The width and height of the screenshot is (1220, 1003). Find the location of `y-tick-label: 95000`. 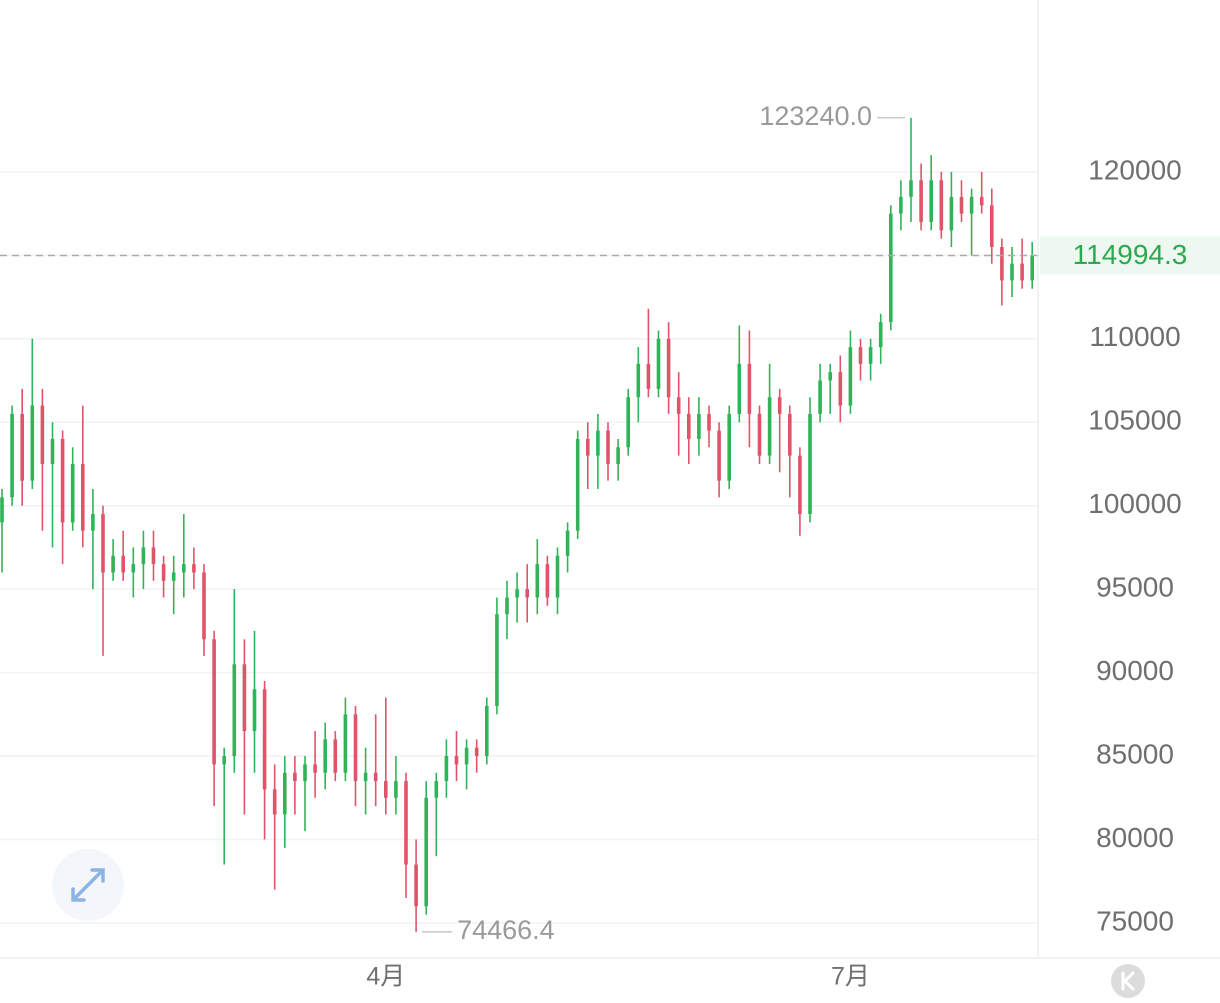

y-tick-label: 95000 is located at coordinates (1135, 587).